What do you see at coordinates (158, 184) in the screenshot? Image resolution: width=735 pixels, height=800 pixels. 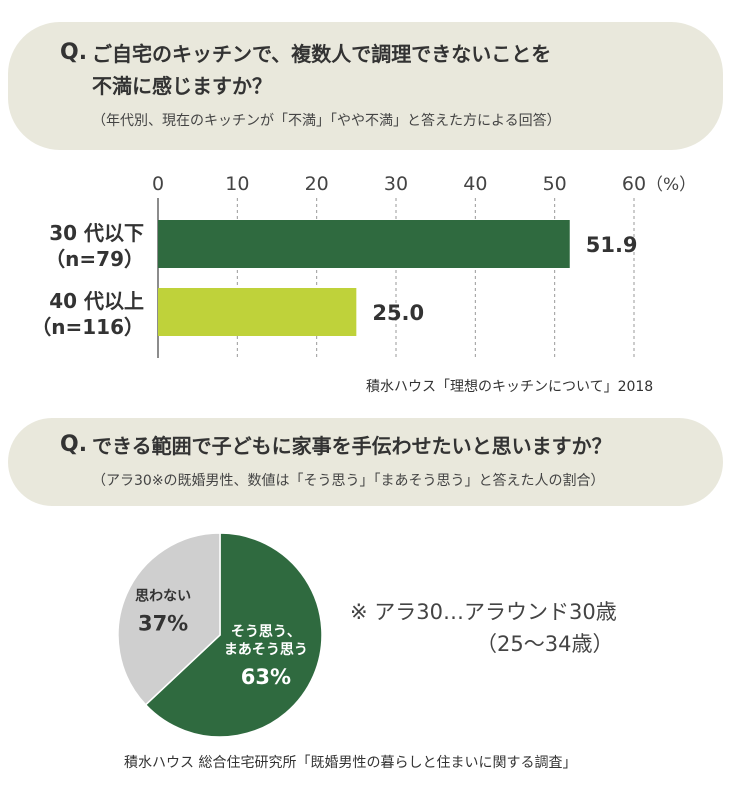 I see `x-tick-label: 0` at bounding box center [158, 184].